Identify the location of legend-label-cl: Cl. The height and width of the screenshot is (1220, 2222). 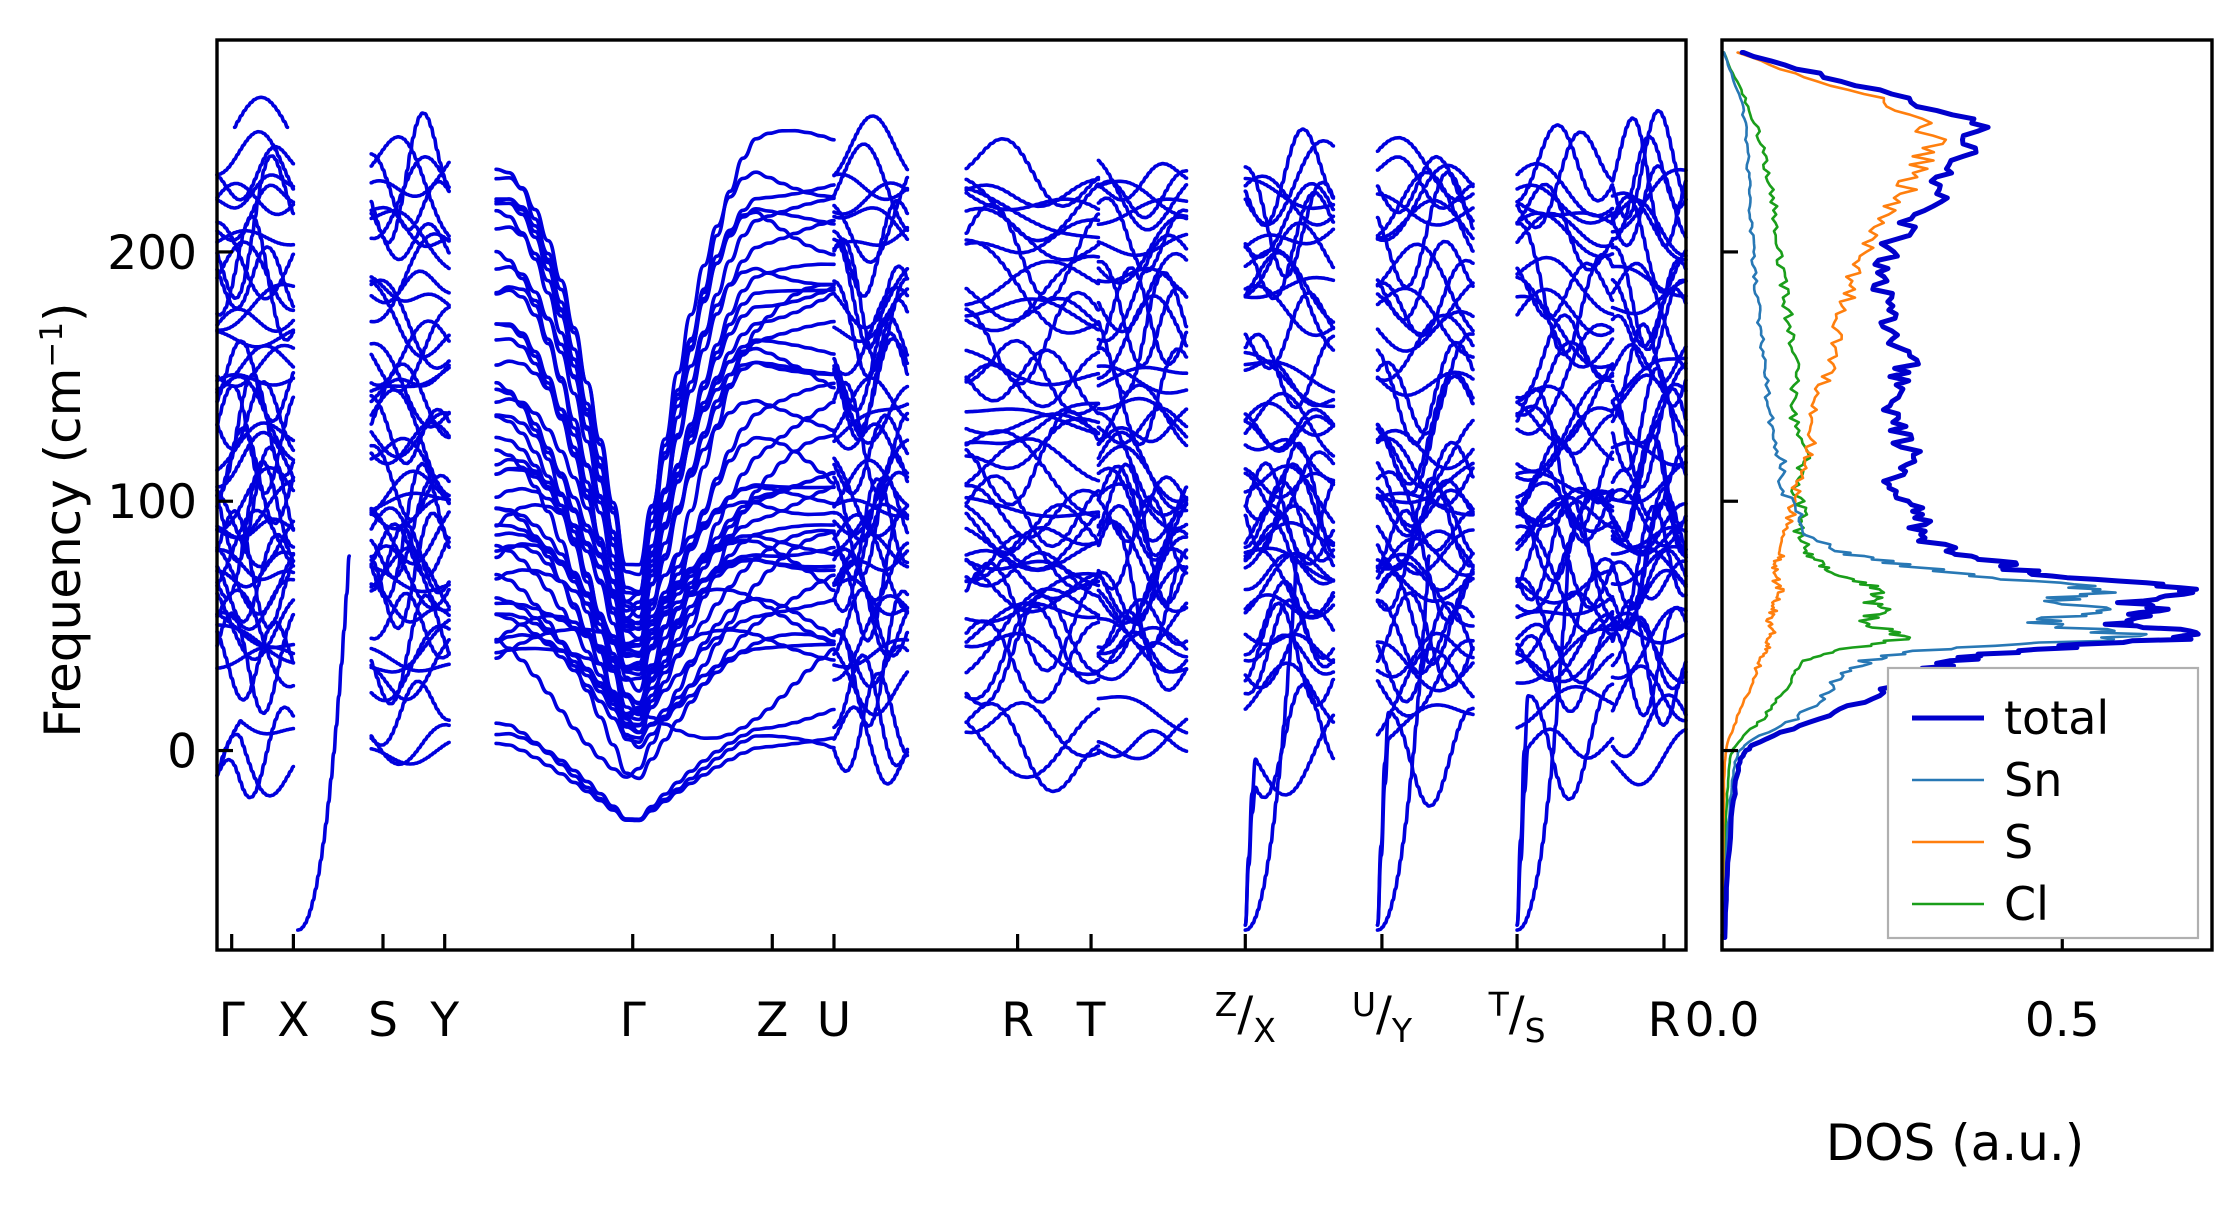
(2026, 904).